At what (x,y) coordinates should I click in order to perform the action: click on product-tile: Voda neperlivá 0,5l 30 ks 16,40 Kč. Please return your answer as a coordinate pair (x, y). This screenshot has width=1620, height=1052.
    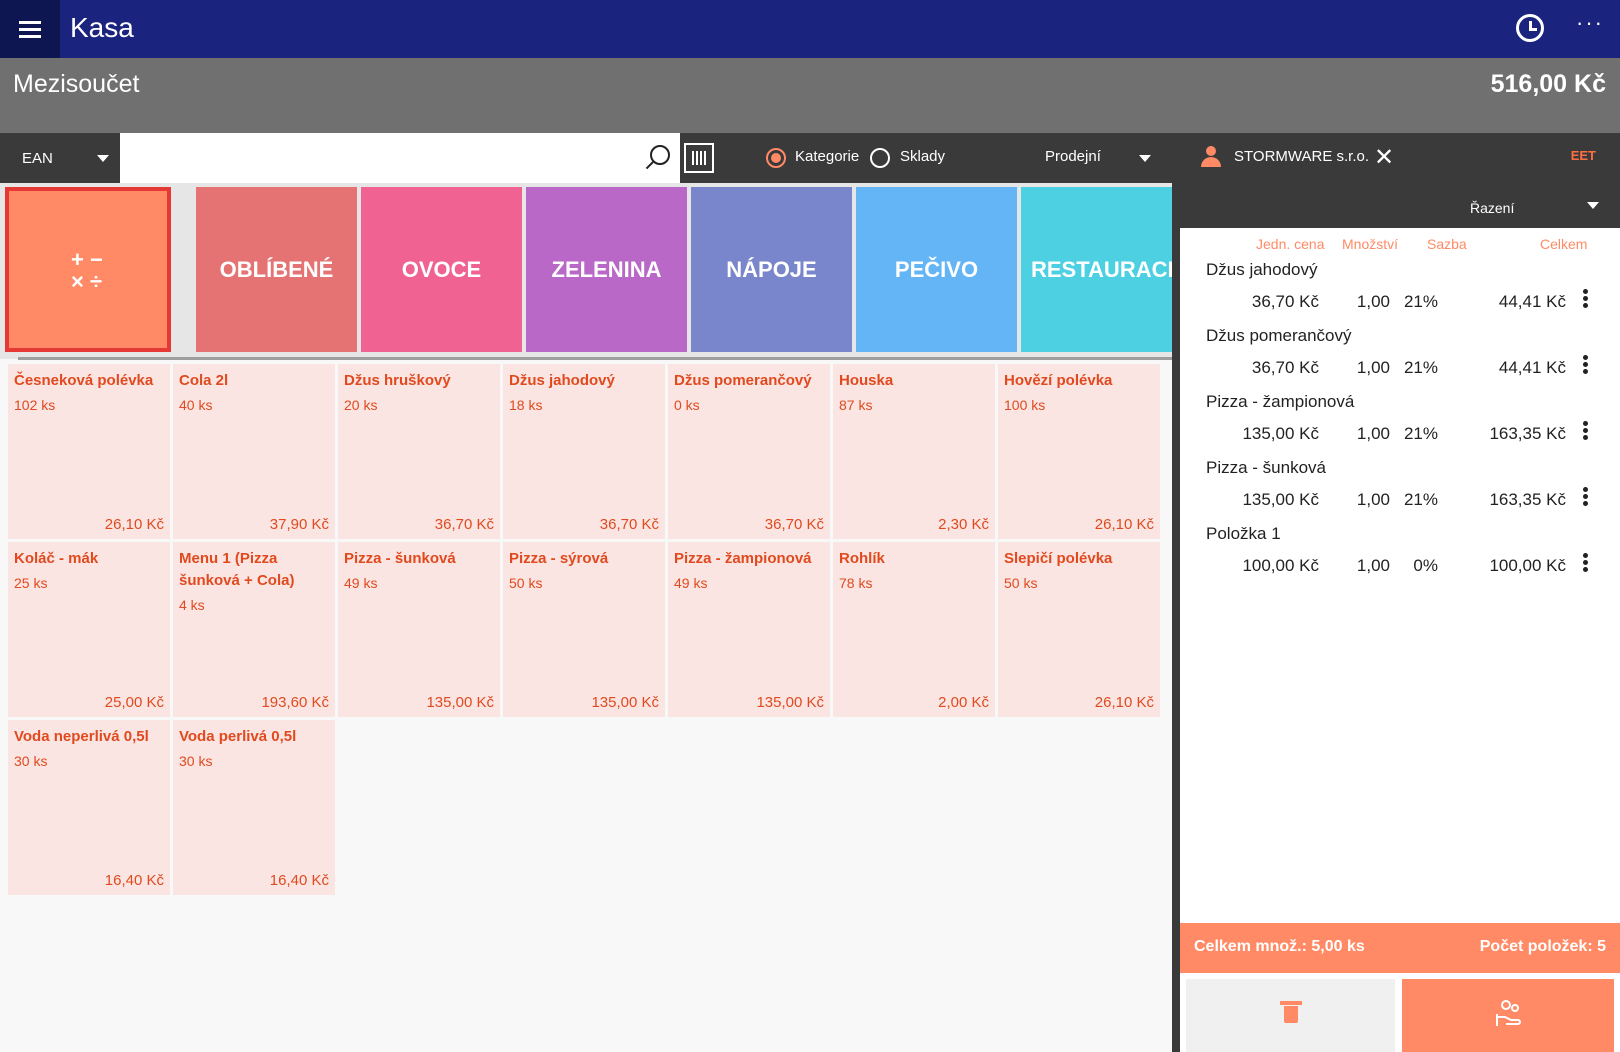
    Looking at the image, I should click on (89, 807).